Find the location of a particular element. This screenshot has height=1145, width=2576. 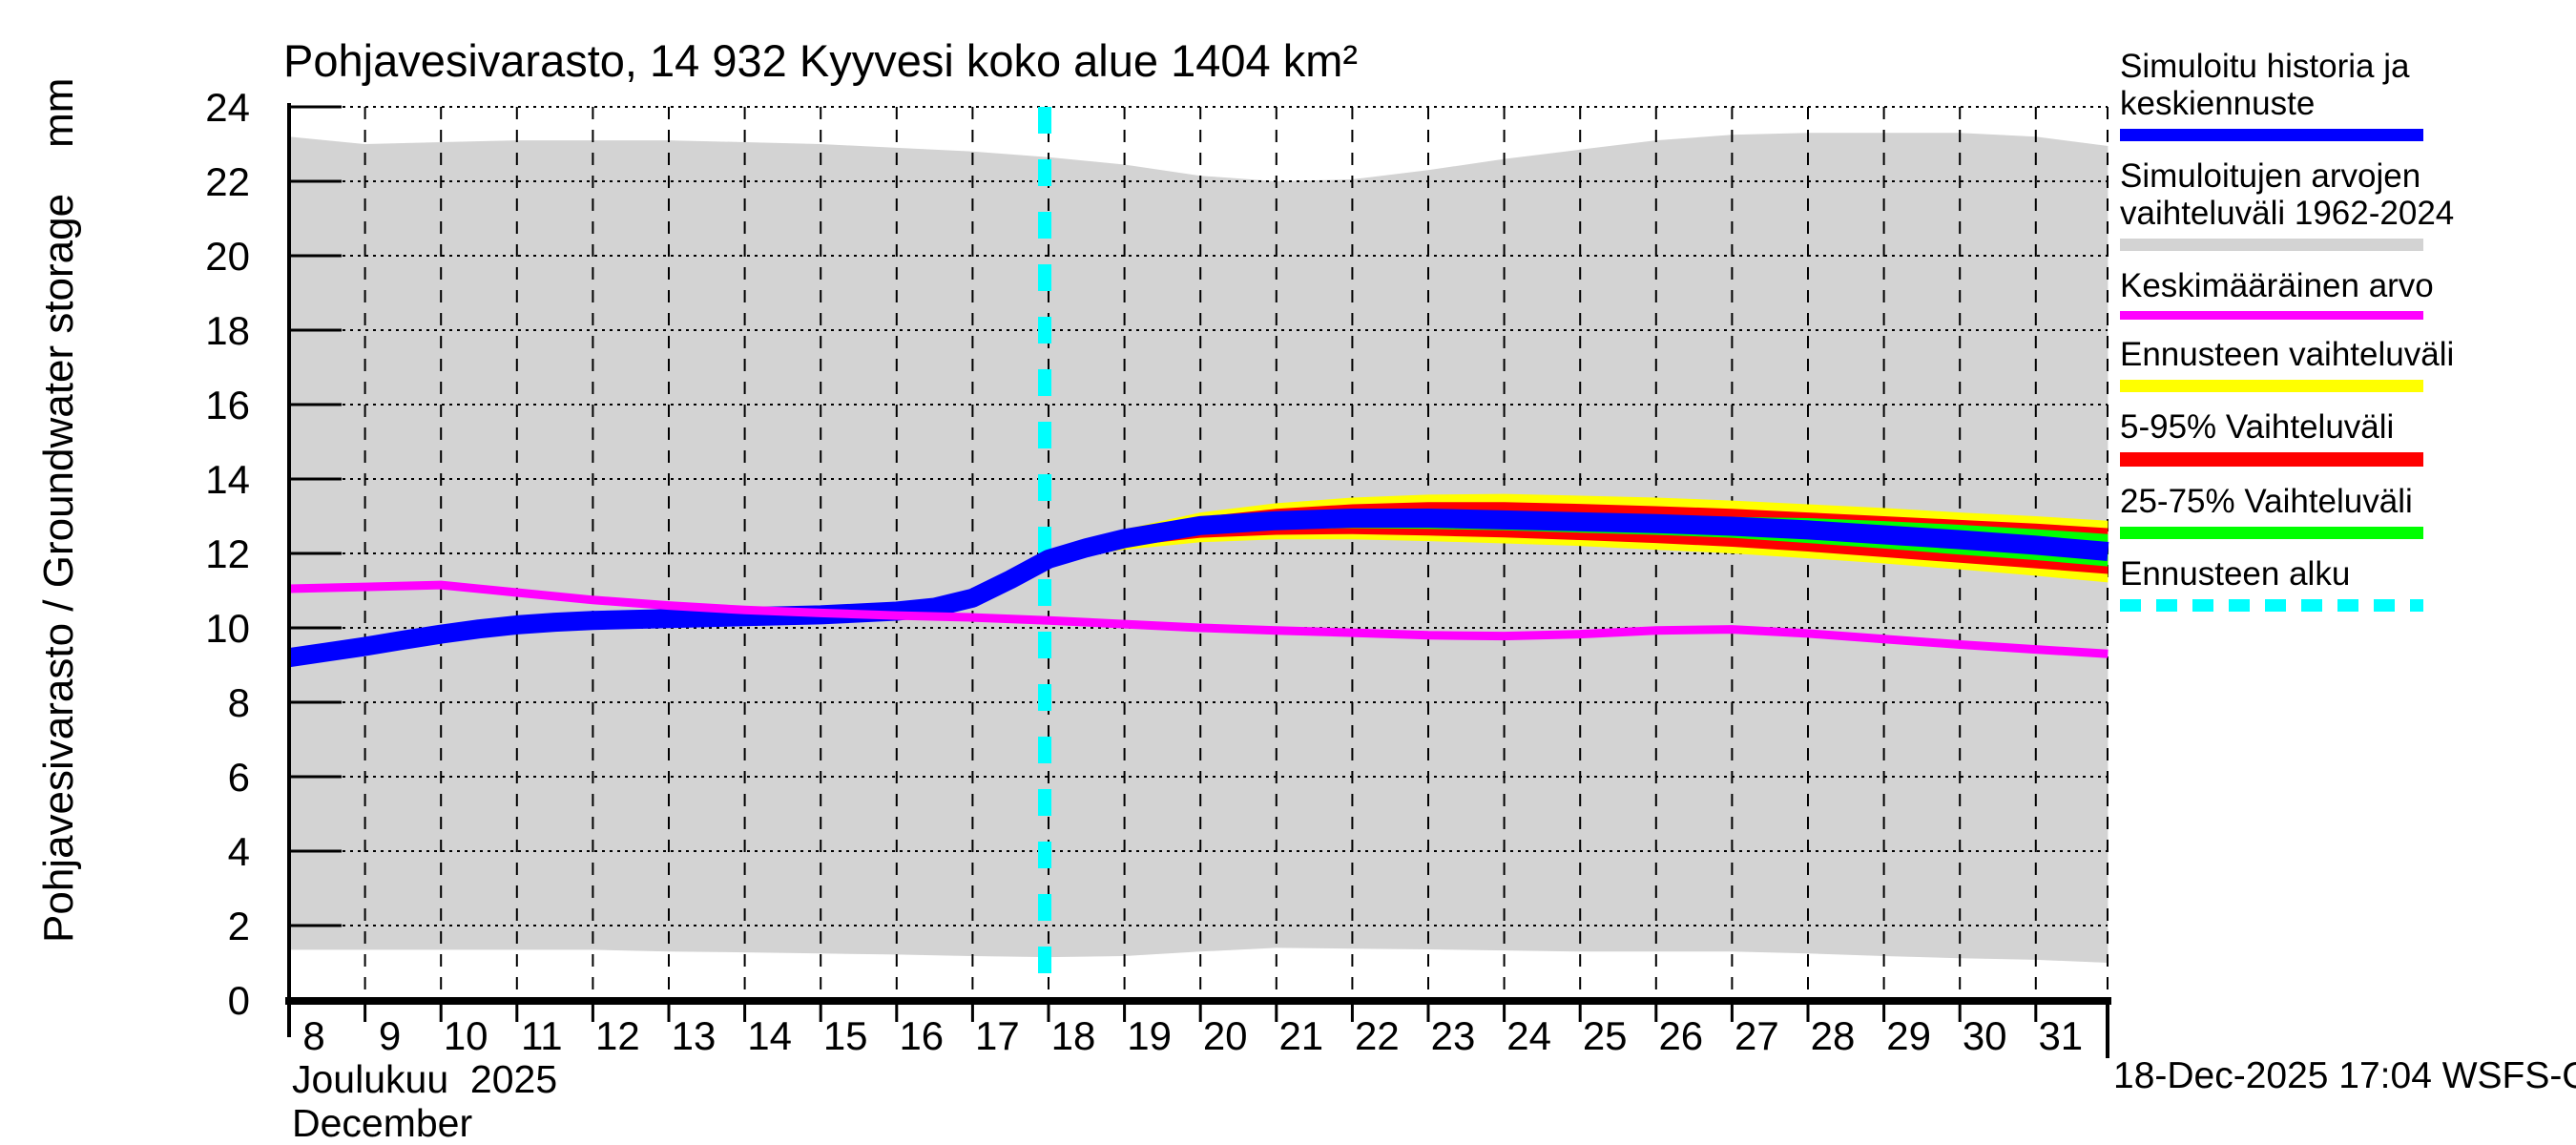

x-tick-label: 26 is located at coordinates (1680, 1035).